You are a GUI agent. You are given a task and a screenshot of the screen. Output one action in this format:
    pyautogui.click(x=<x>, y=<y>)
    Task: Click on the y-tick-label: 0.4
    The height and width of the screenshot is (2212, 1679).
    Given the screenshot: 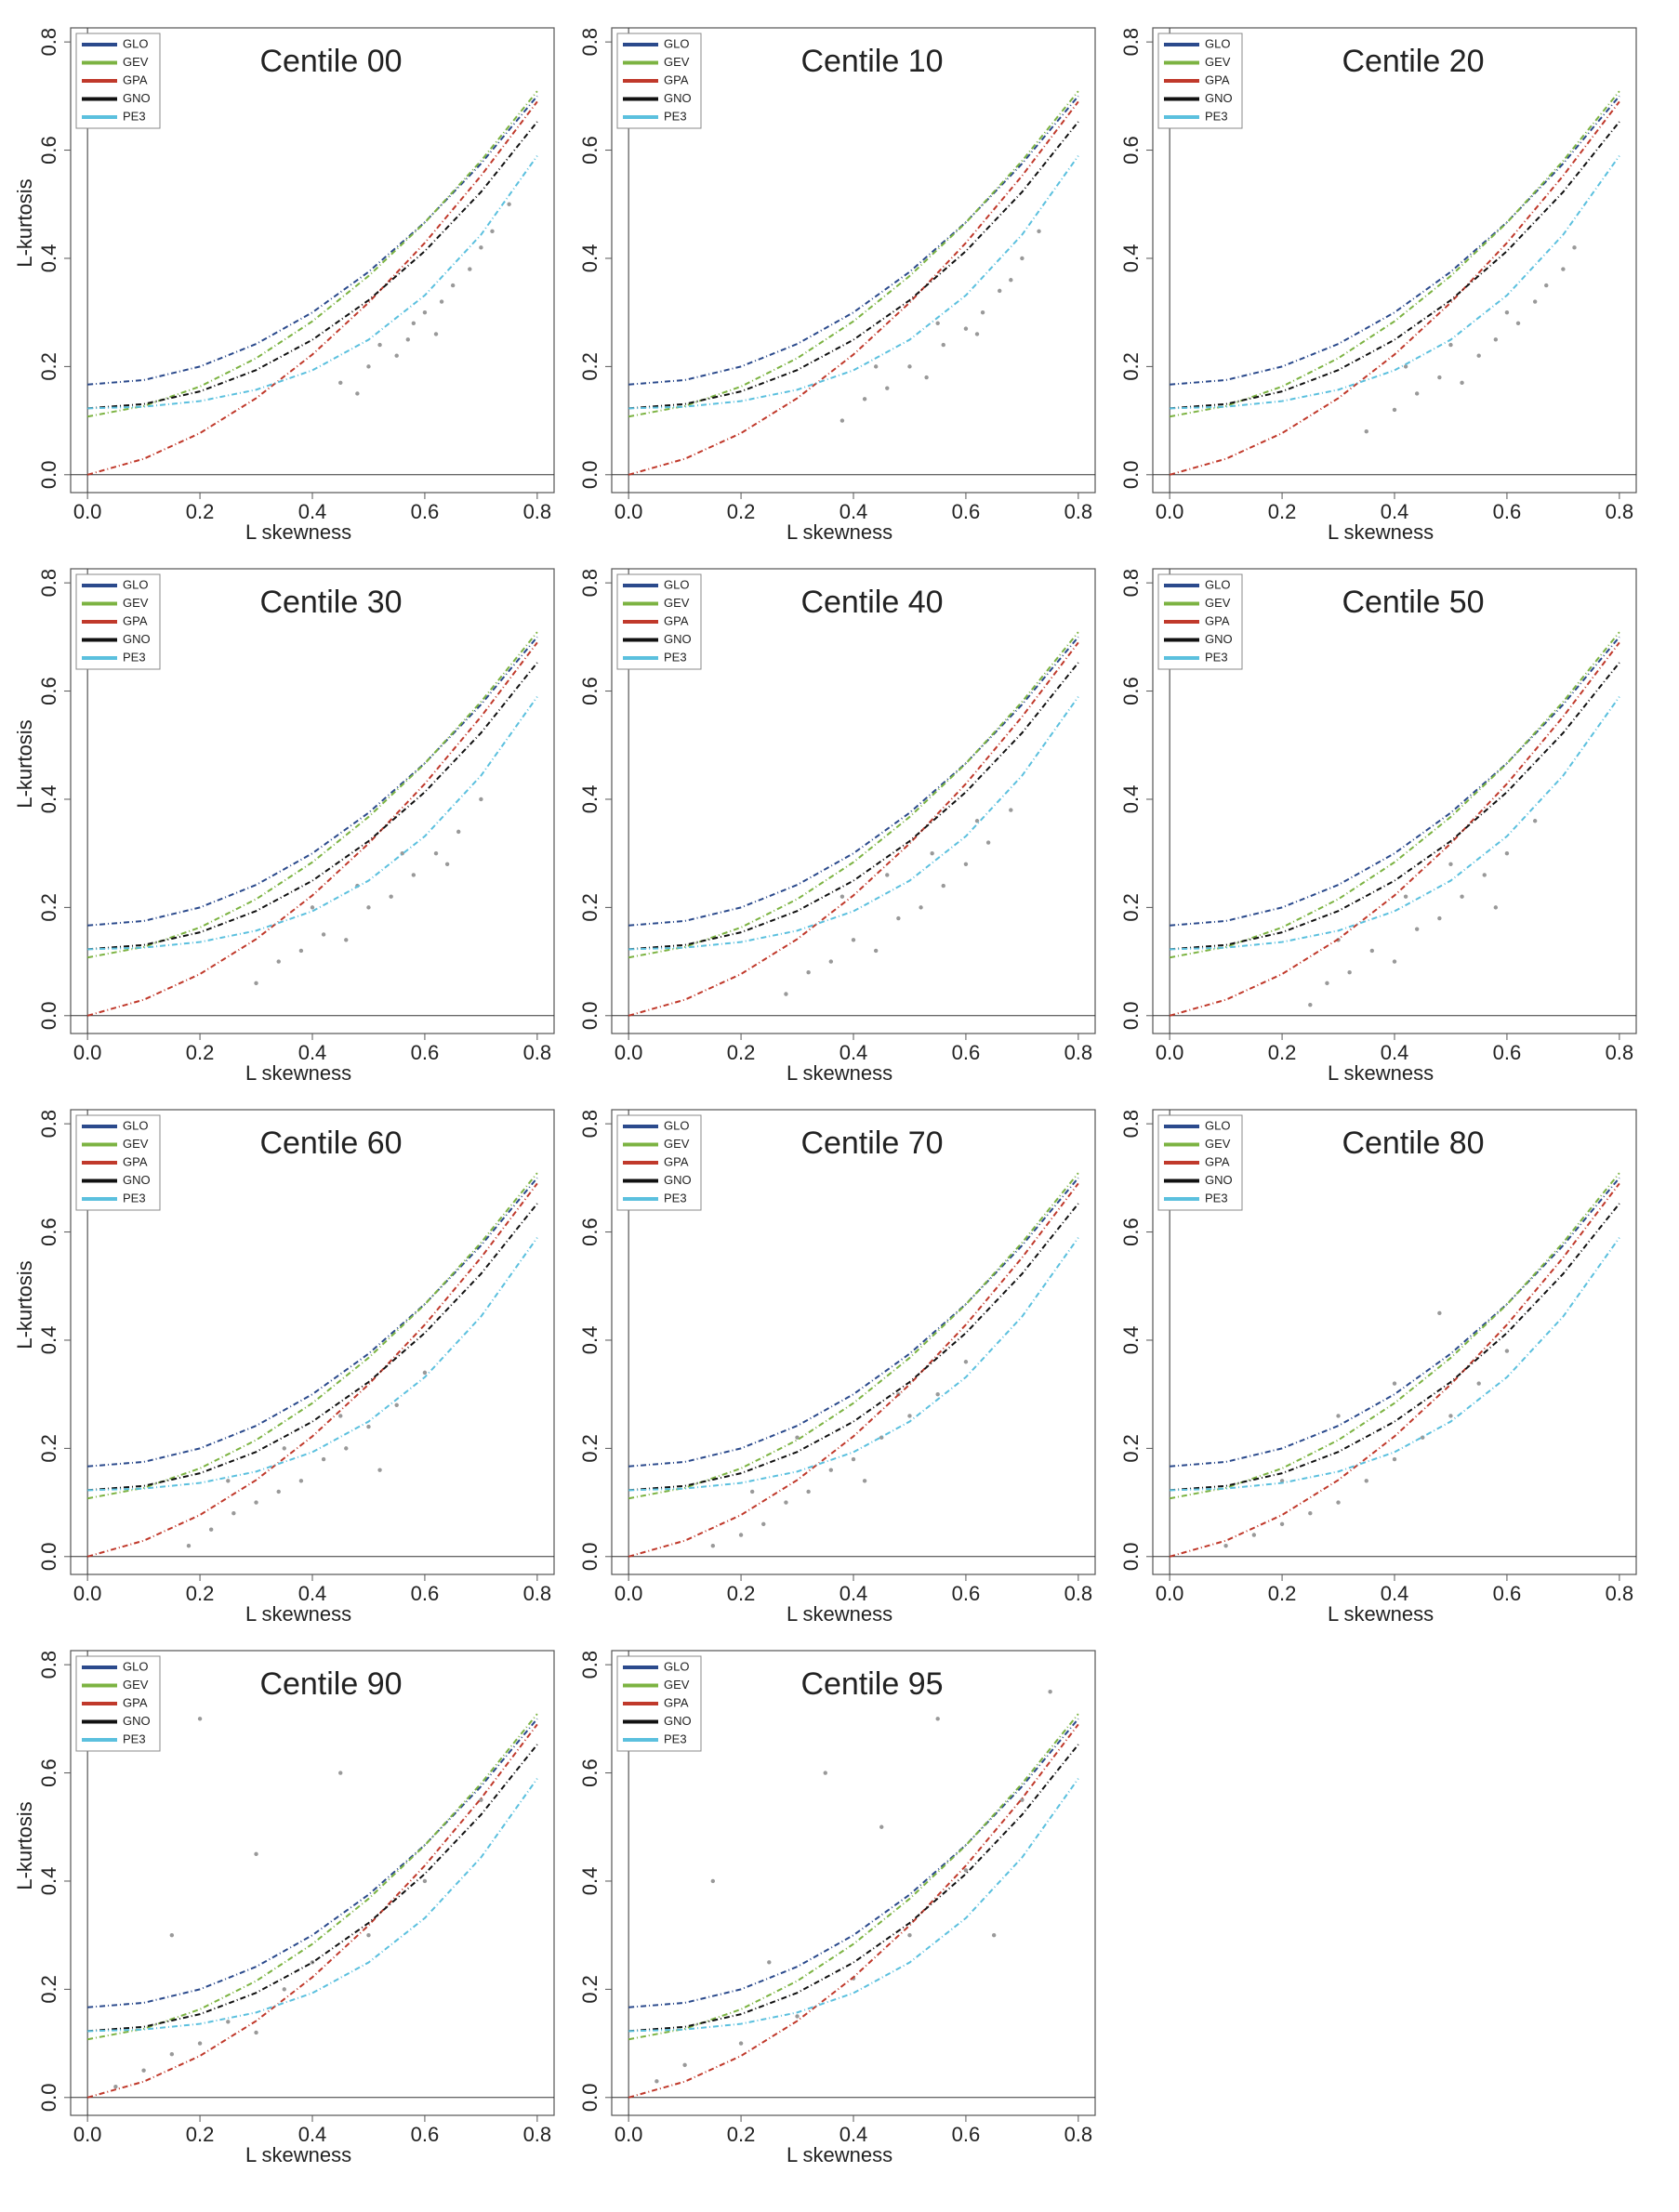 What is the action you would take?
    pyautogui.click(x=48, y=258)
    